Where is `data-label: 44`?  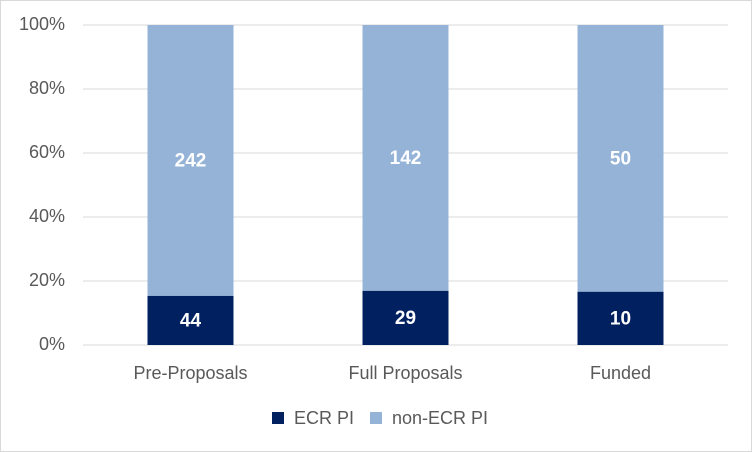 data-label: 44 is located at coordinates (191, 320).